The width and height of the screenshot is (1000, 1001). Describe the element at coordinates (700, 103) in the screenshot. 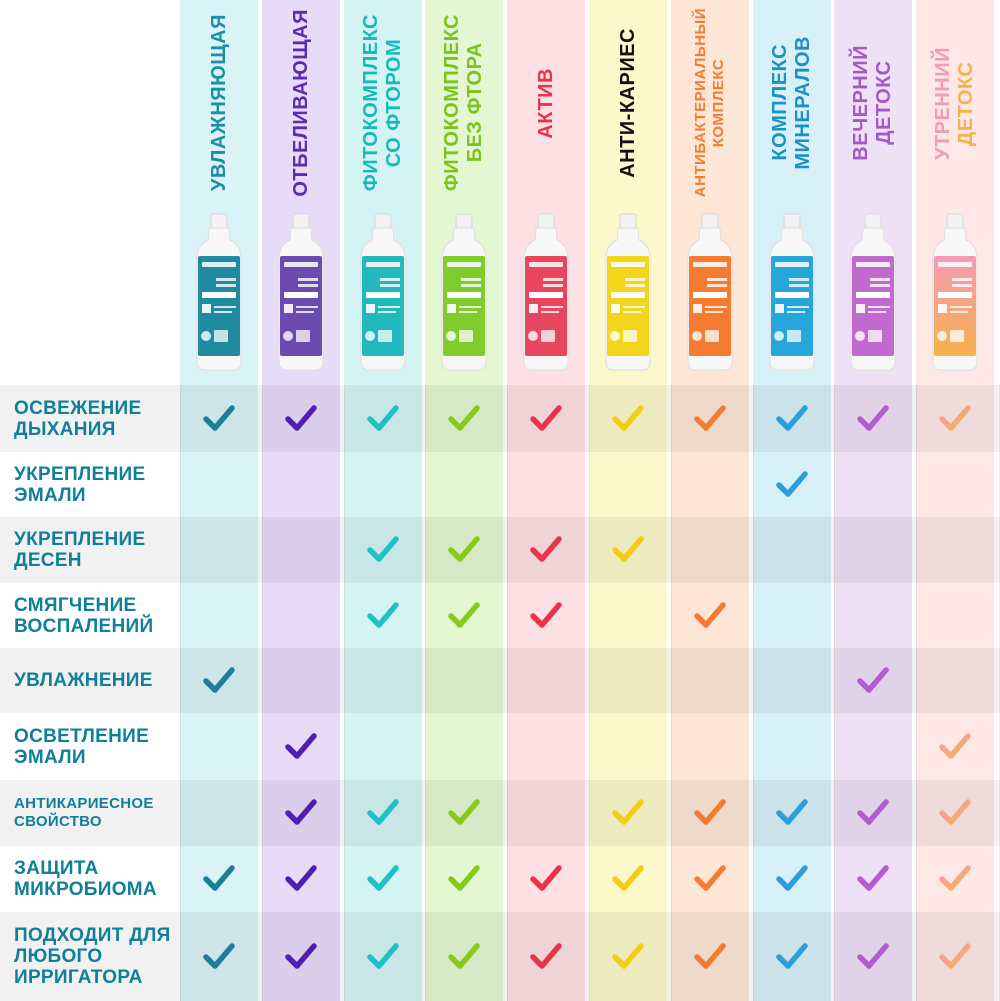

I see `column-title-line: АНТИБАКТЕРИАЛЬНЫЙ` at that location.